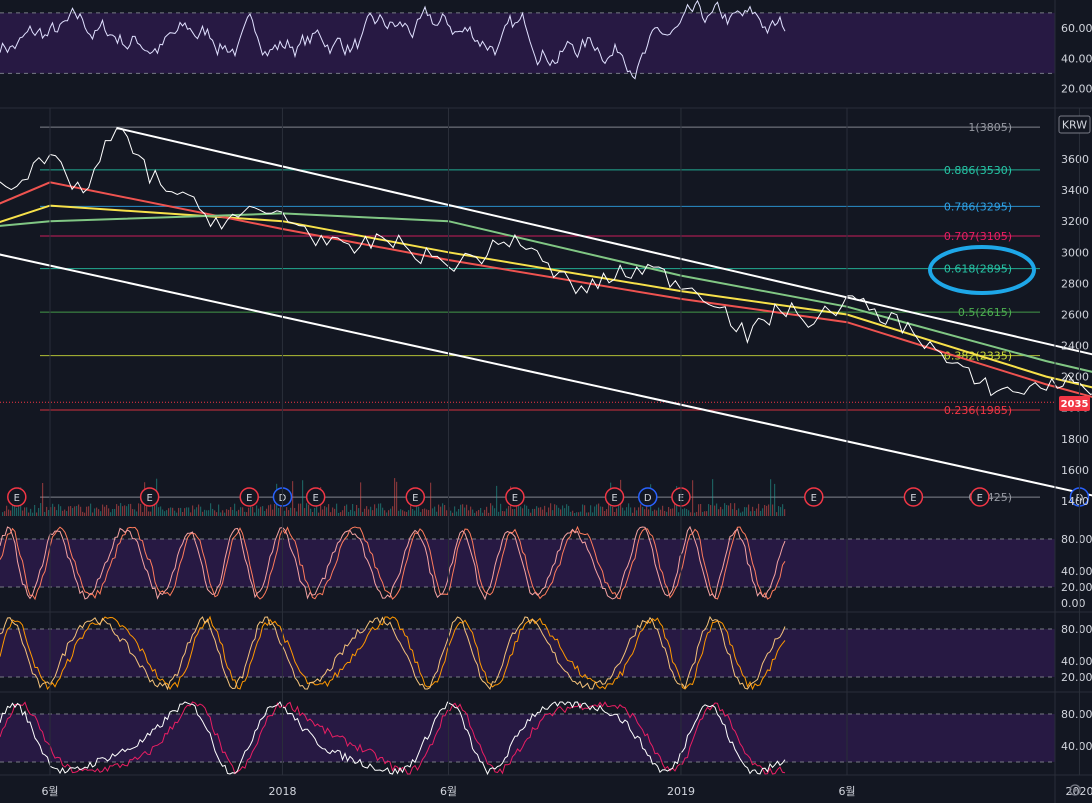  I want to click on y-tick-main: 1800, so click(1075, 439).